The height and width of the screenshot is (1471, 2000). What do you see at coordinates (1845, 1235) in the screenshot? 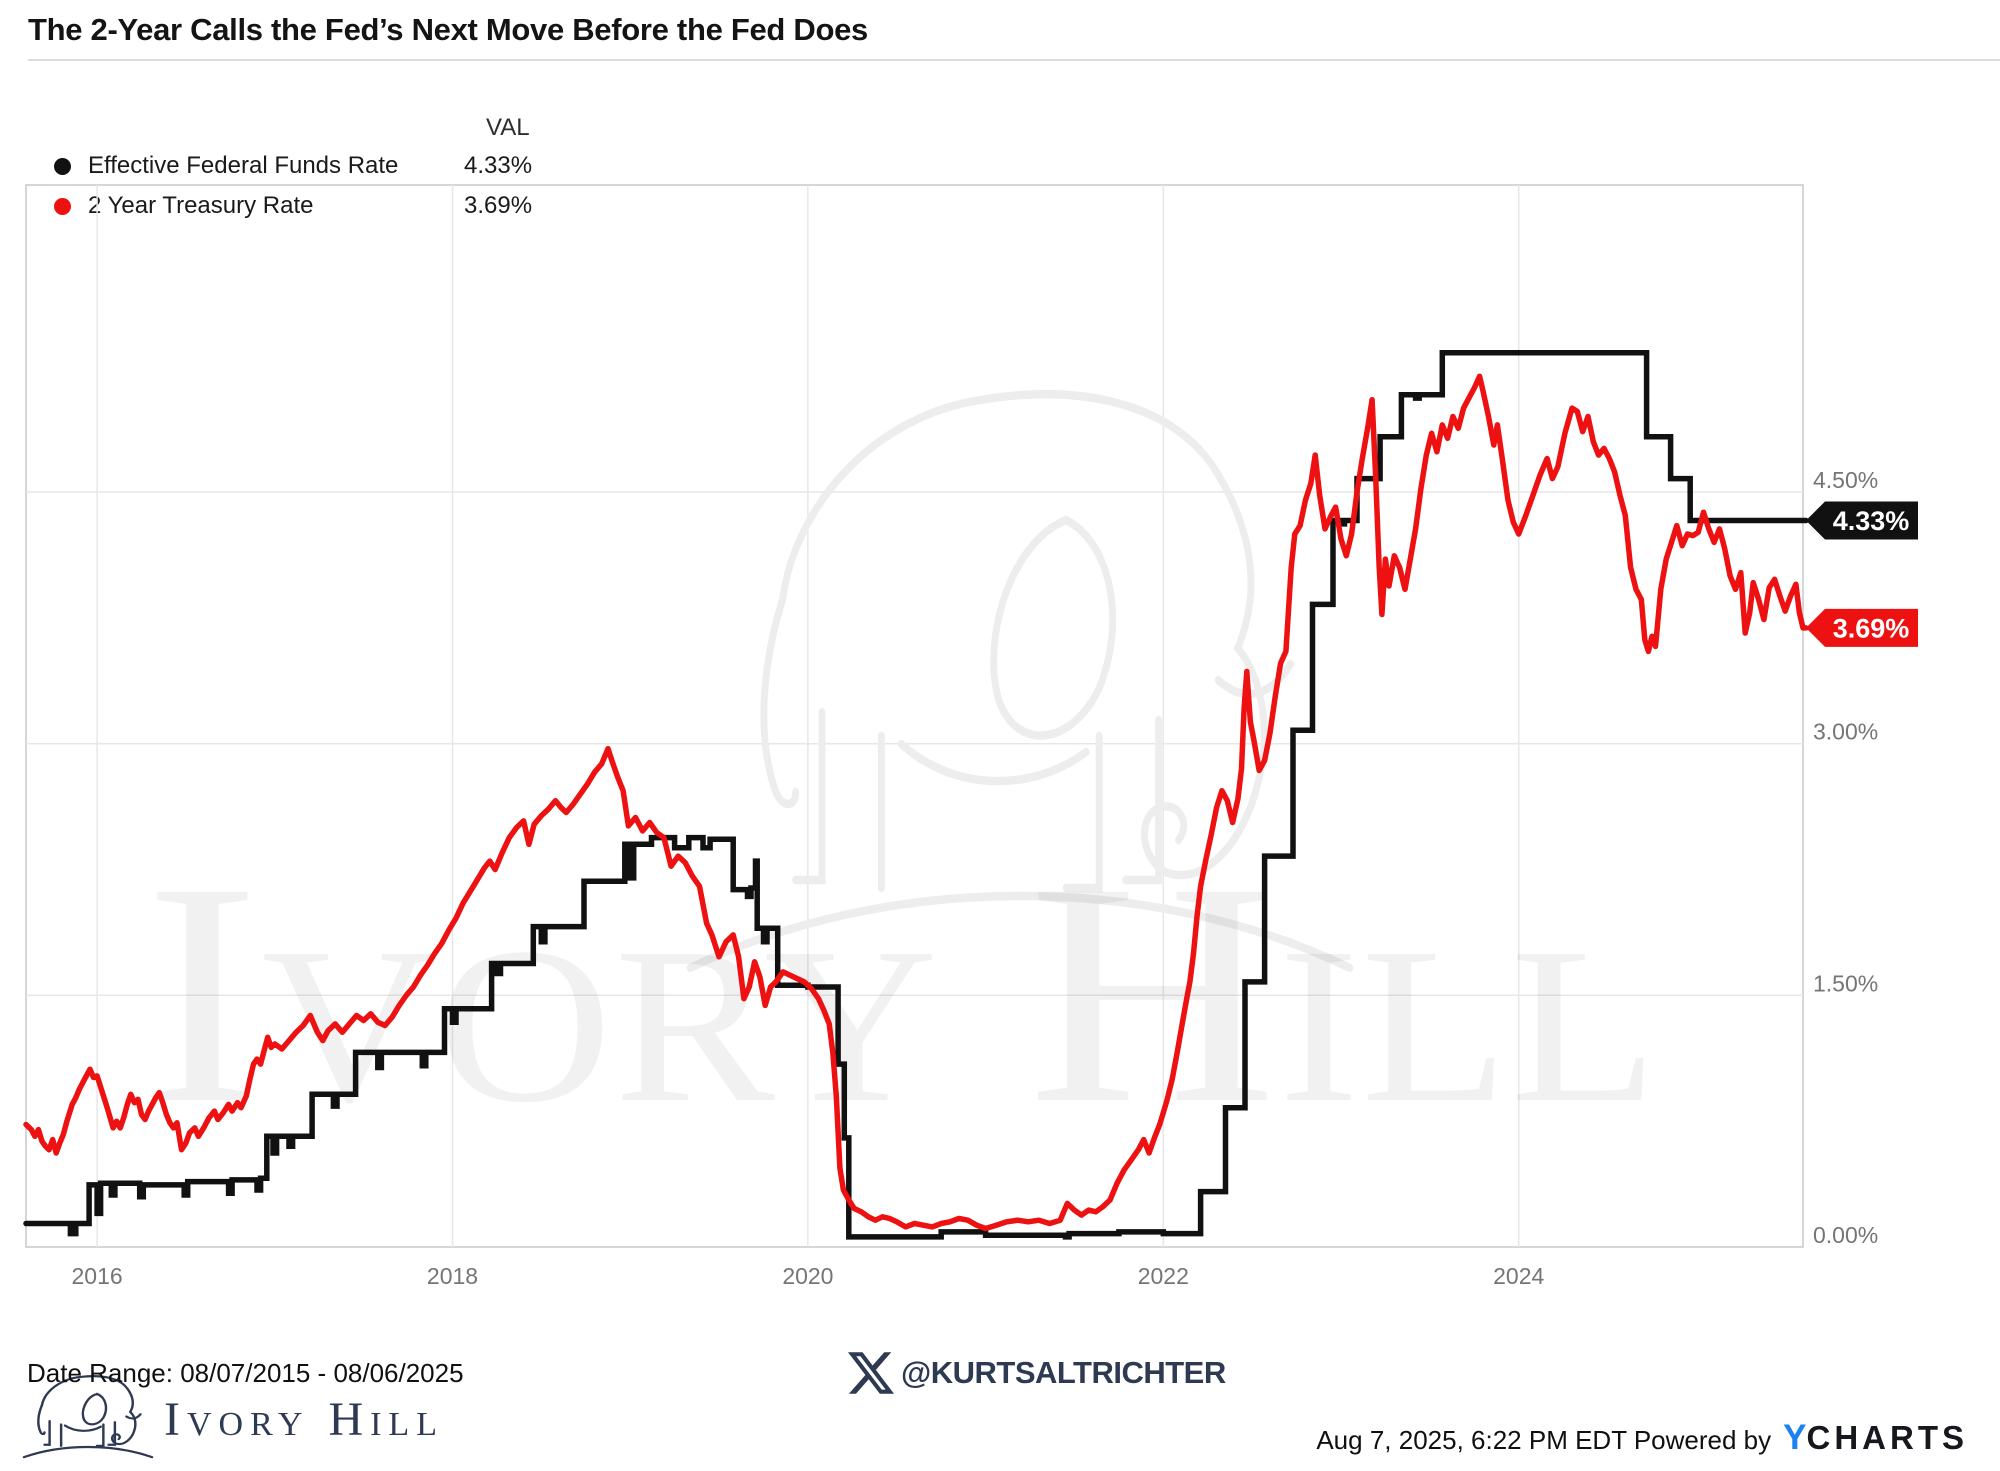
I see `y-tick-label: 0.00%` at bounding box center [1845, 1235].